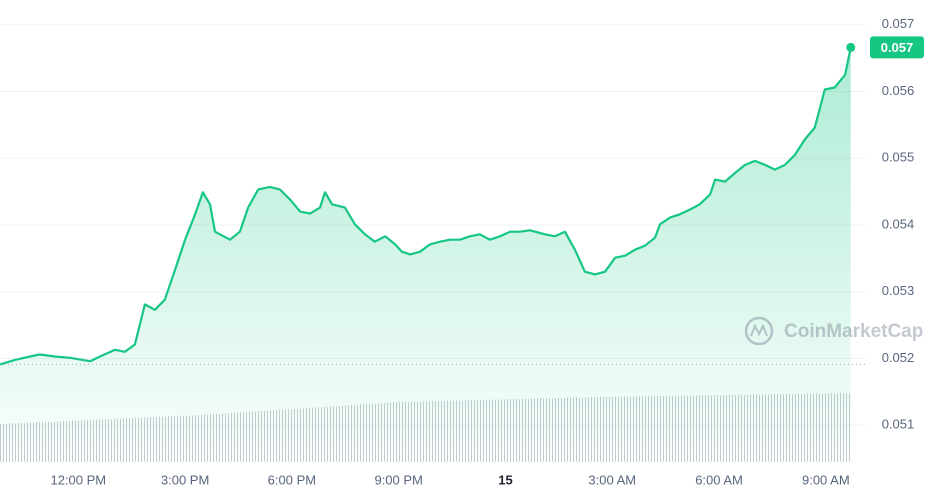  What do you see at coordinates (185, 479) in the screenshot?
I see `x-tick-label: 3:00 PM` at bounding box center [185, 479].